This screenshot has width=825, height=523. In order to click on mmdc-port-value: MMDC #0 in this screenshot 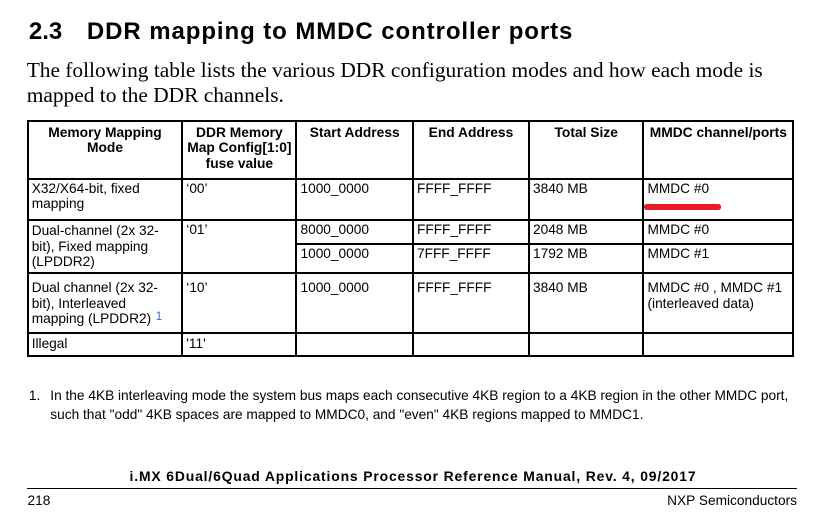, I will do `click(678, 188)`.